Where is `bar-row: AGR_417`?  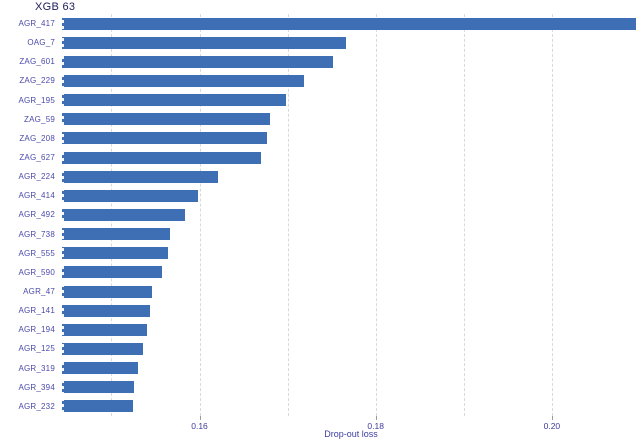
bar-row: AGR_417 is located at coordinates (329, 23).